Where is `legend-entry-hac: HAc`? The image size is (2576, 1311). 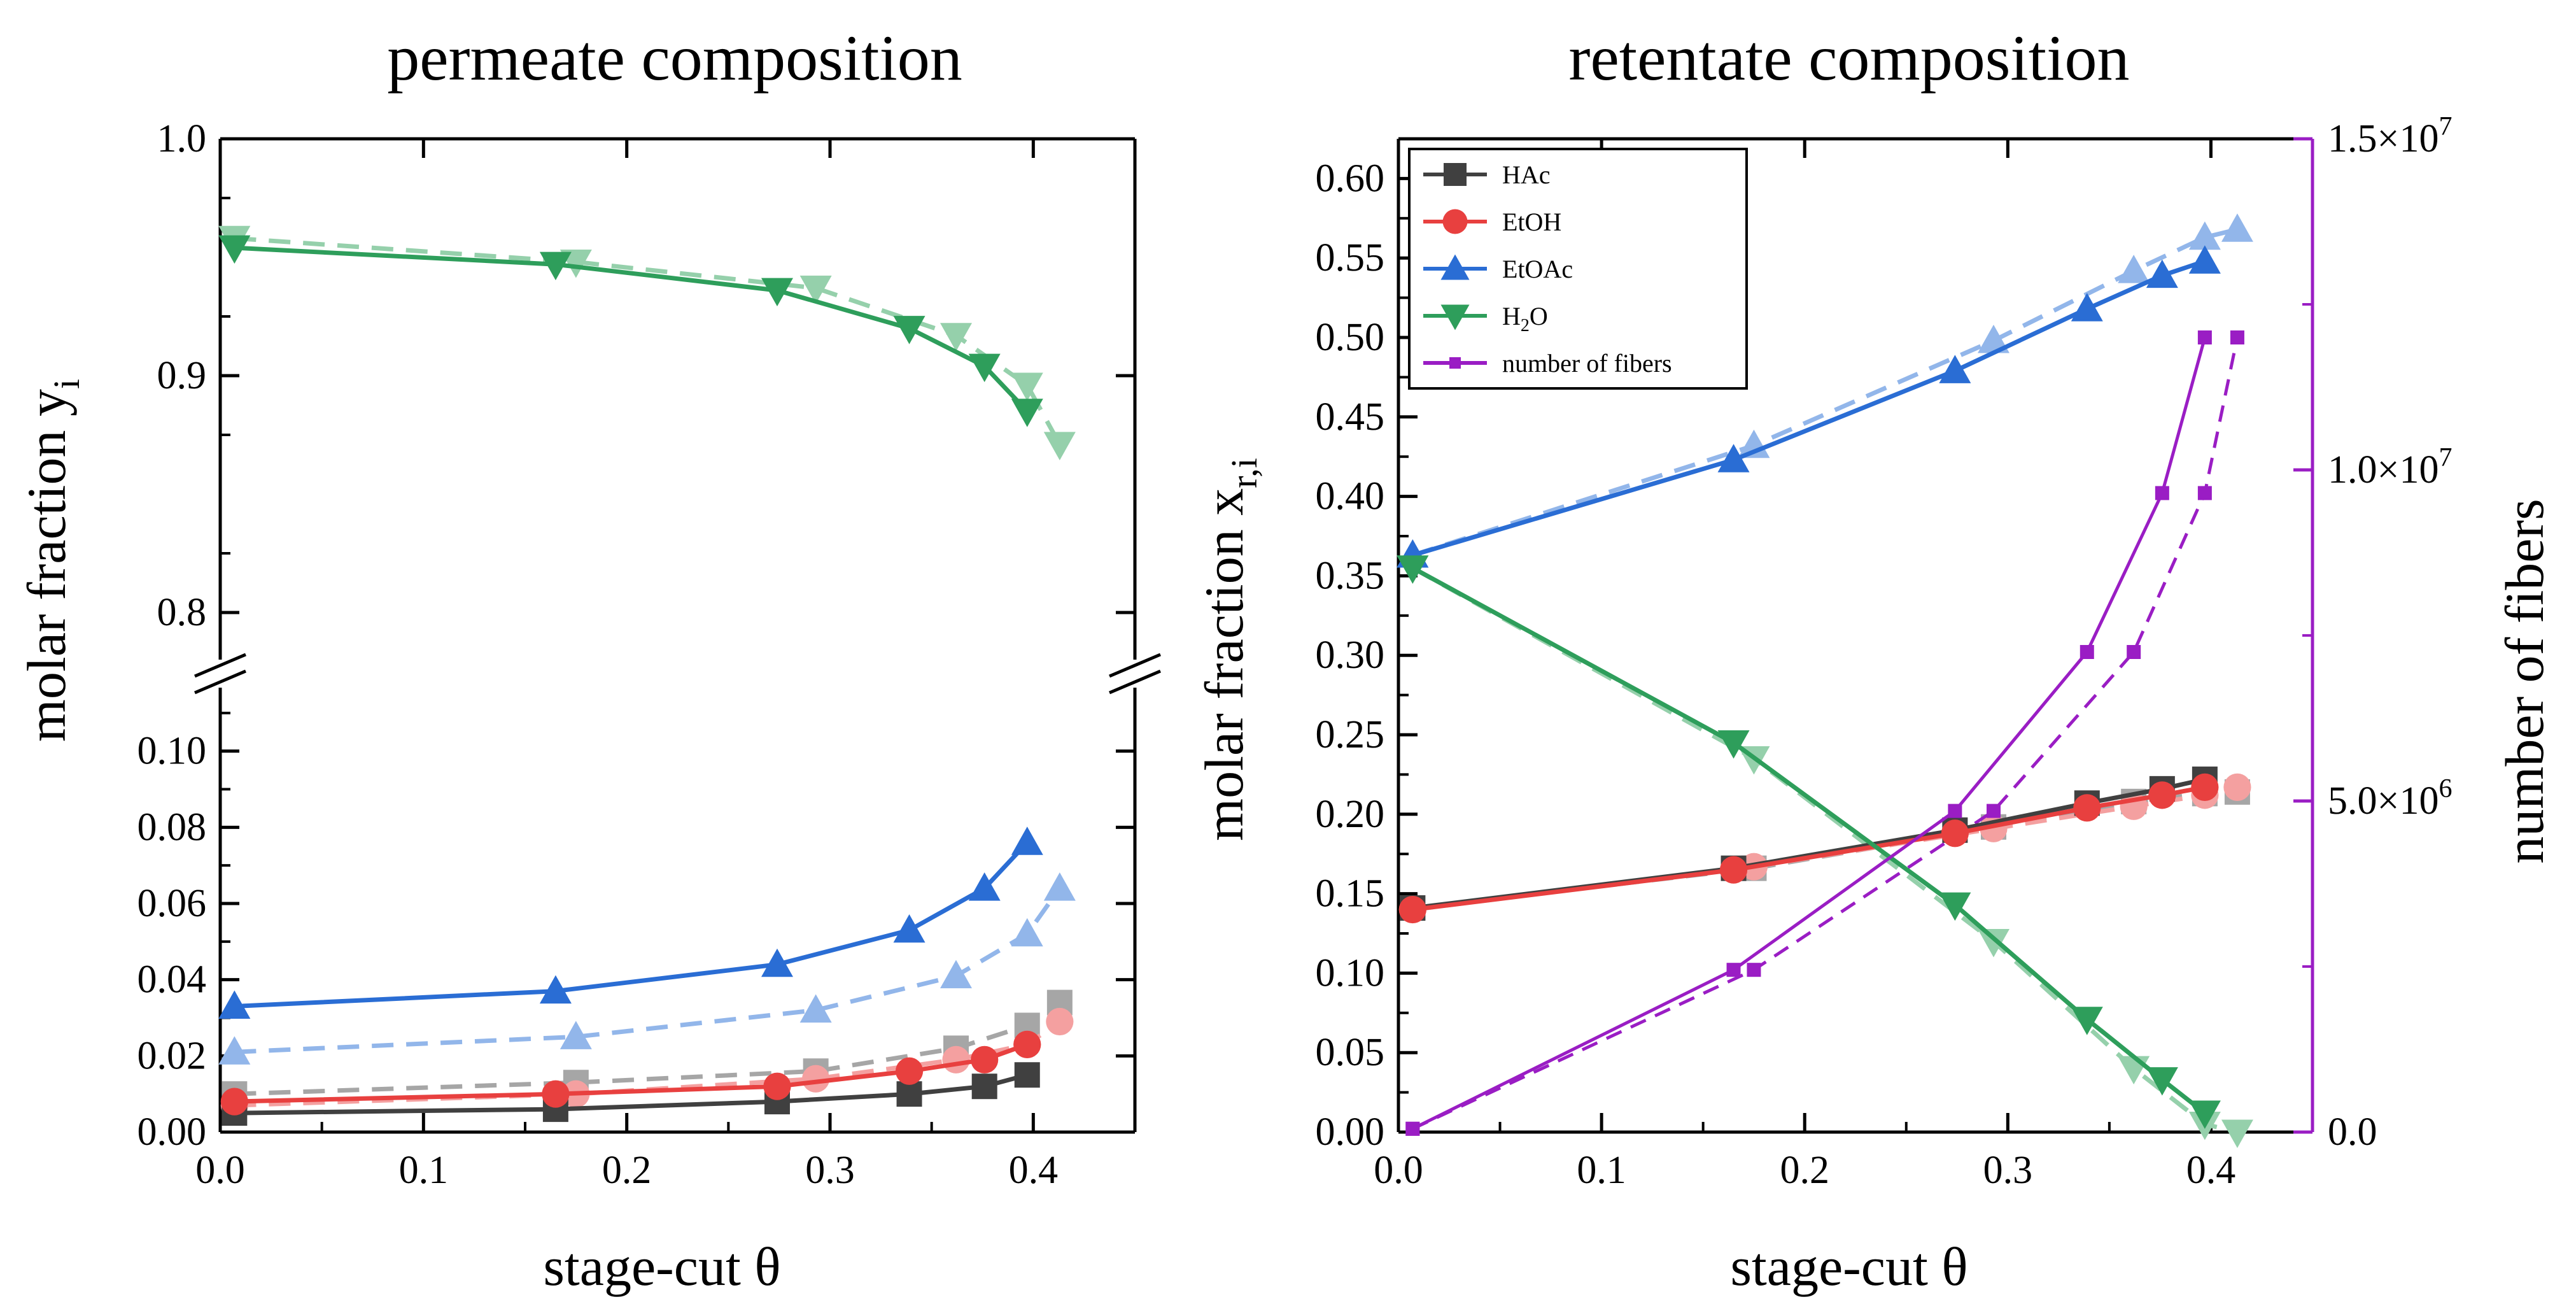 legend-entry-hac: HAc is located at coordinates (1487, 174).